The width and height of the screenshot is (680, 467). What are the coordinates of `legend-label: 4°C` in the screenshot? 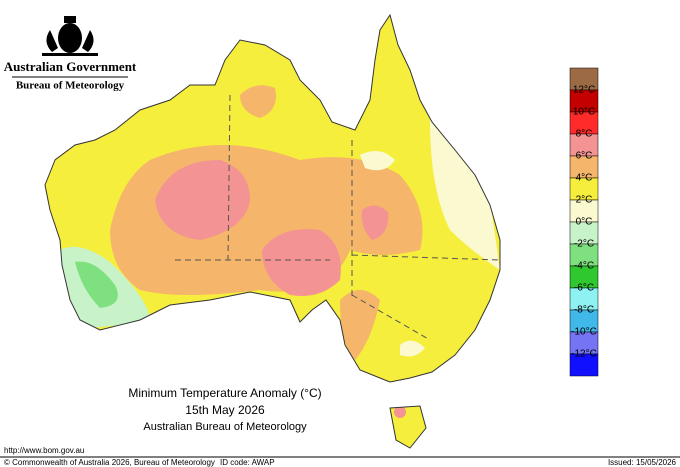 It's located at (584, 178).